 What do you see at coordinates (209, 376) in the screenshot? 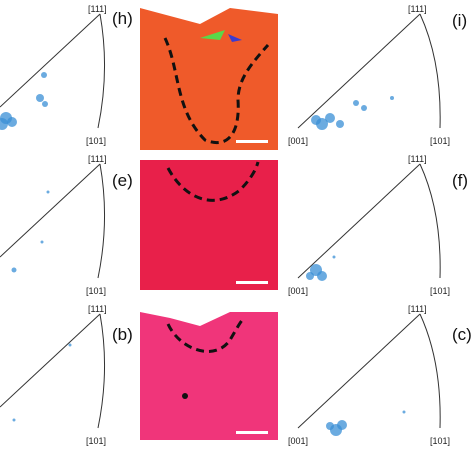
I see `micrograph-b` at bounding box center [209, 376].